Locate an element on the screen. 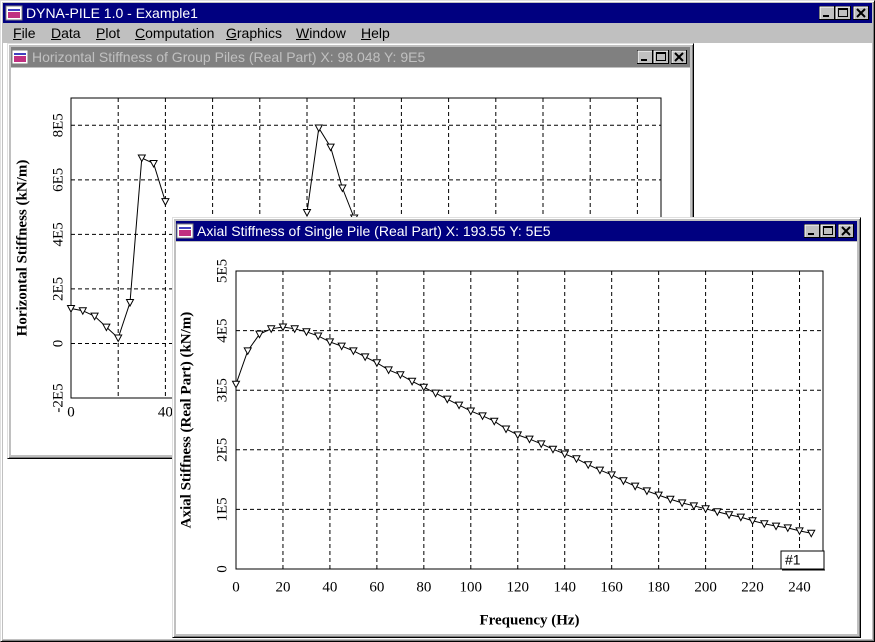 The width and height of the screenshot is (875, 642). legend-box is located at coordinates (802, 560).